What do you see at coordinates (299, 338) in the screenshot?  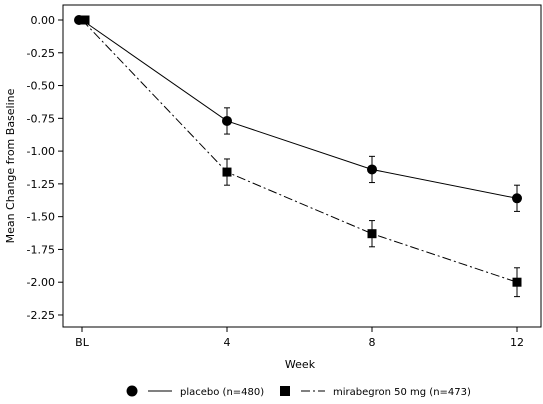 I see `x-axis: BL 4 8 12` at bounding box center [299, 338].